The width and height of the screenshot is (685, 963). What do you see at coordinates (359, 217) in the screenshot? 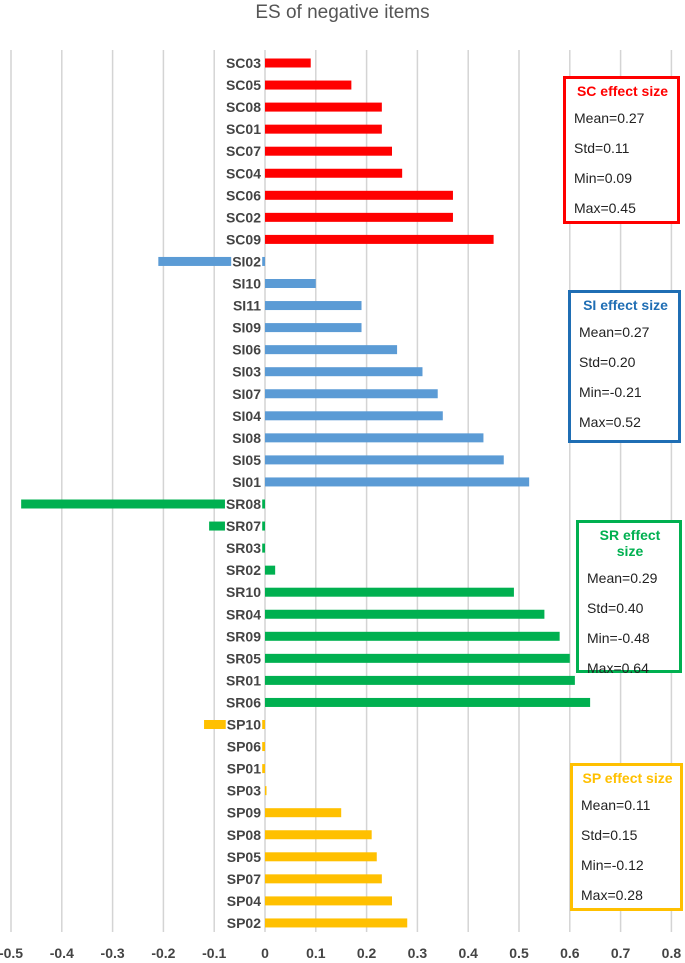
I see `bar-sc02` at bounding box center [359, 217].